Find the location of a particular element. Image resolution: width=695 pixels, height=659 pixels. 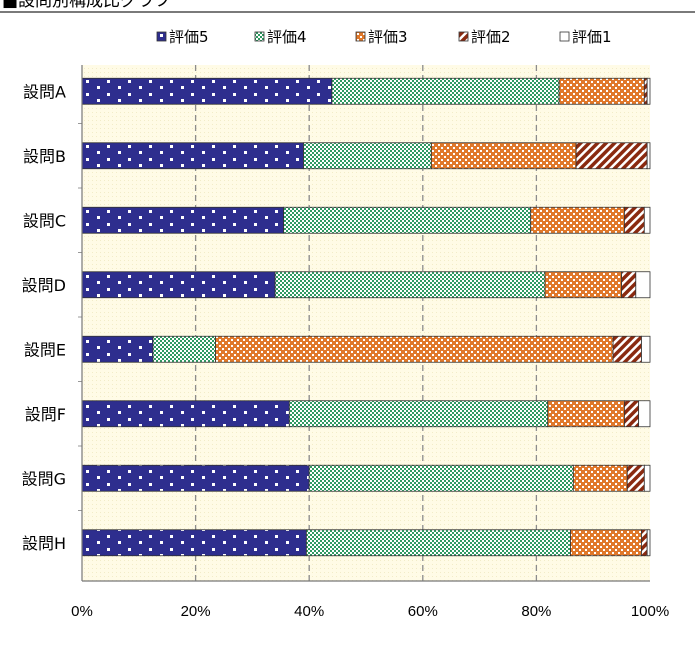

category-label: 設問F is located at coordinates (45, 414).